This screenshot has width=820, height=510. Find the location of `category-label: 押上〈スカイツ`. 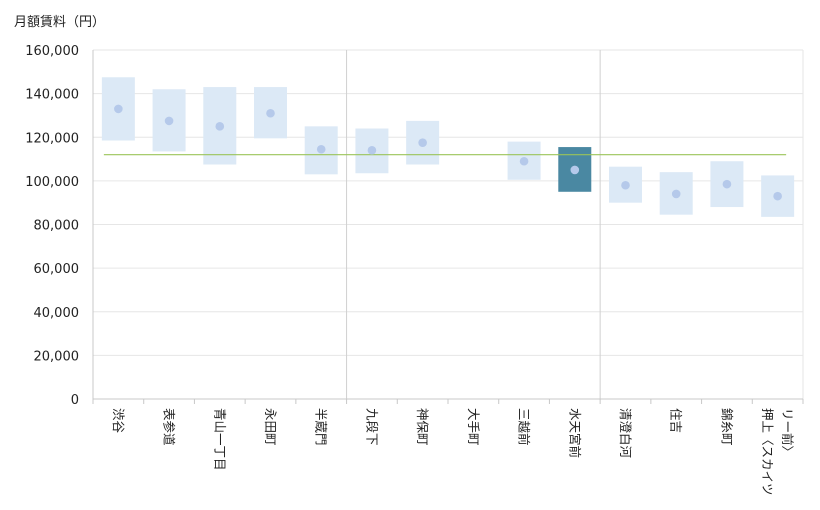

category-label: 押上〈スカイツ is located at coordinates (767, 452).